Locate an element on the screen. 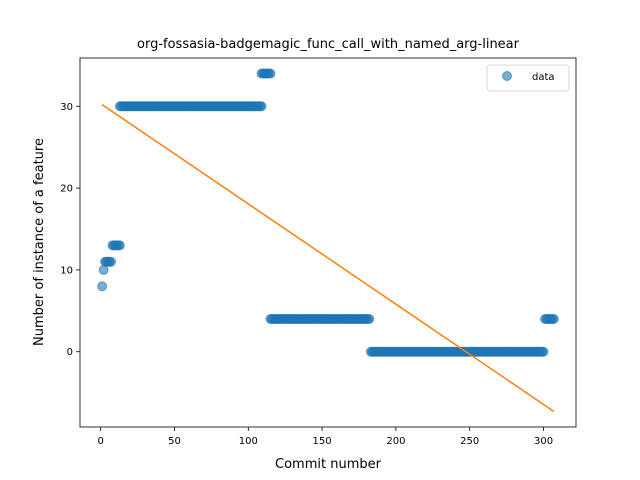  x-tick-label: 150 is located at coordinates (322, 441).